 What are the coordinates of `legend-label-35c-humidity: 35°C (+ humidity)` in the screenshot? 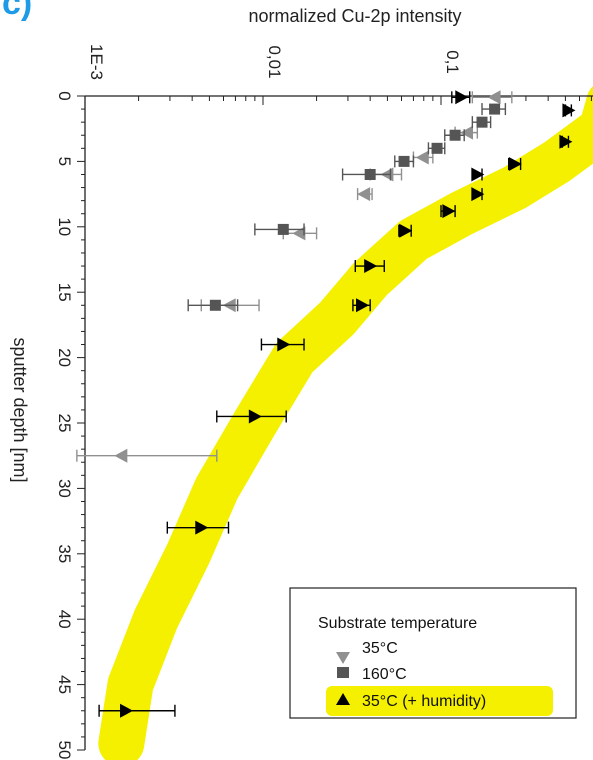 It's located at (424, 701).